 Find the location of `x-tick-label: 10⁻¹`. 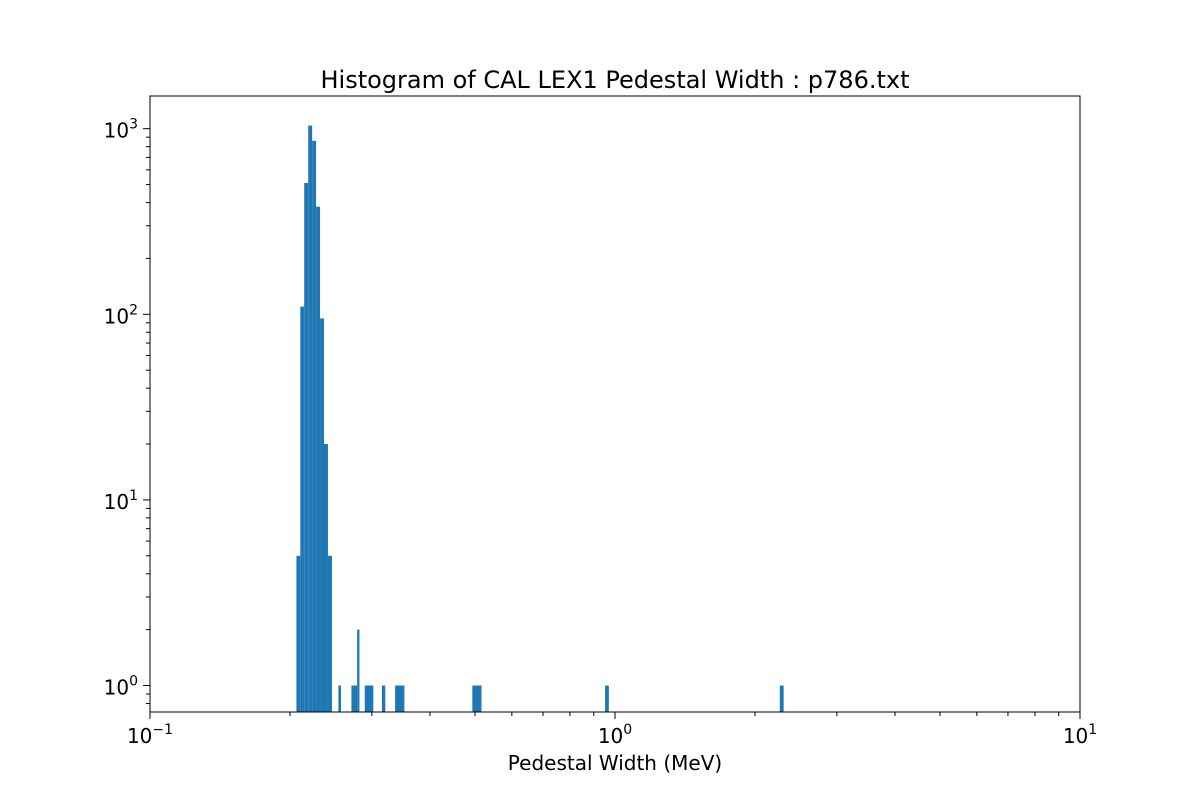

x-tick-label: 10⁻¹ is located at coordinates (150, 735).